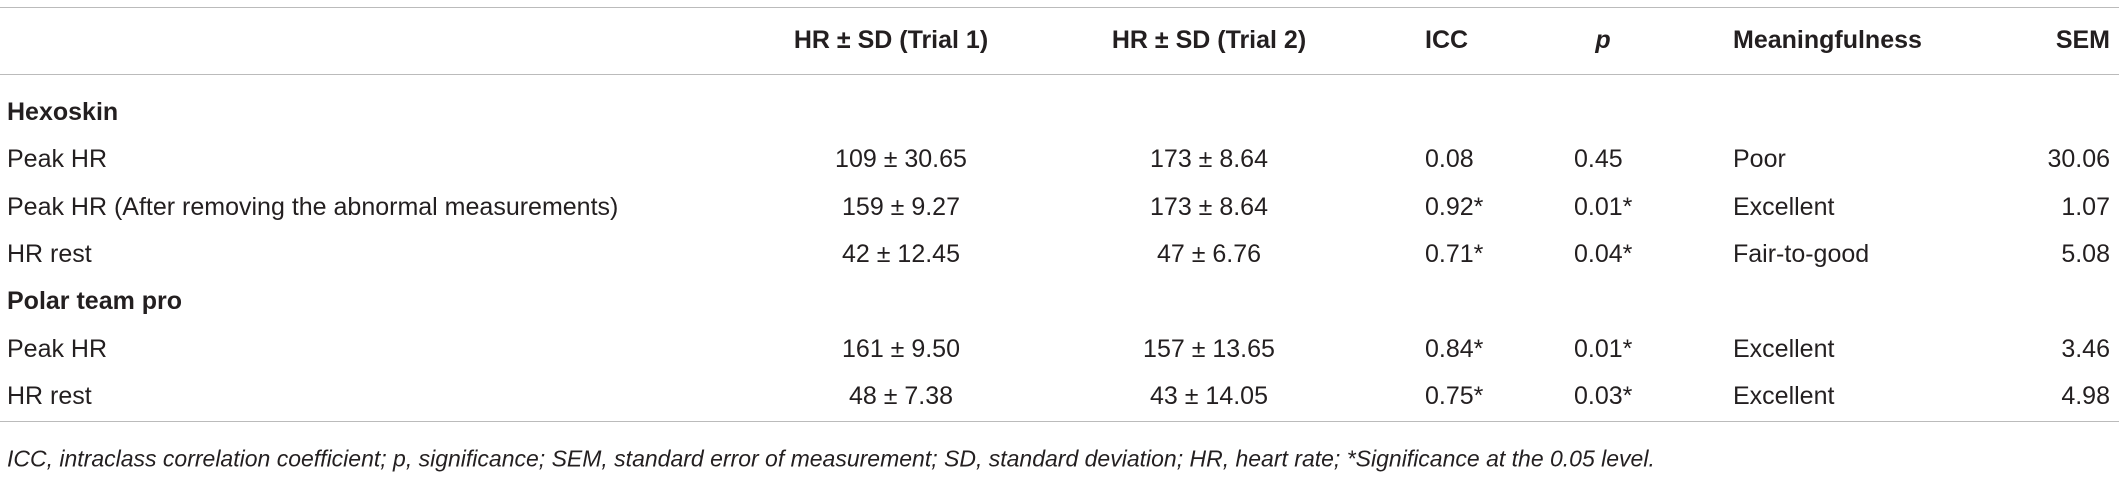 This screenshot has width=2119, height=480. What do you see at coordinates (901, 395) in the screenshot?
I see `cell-value: 48 ± 7.38` at bounding box center [901, 395].